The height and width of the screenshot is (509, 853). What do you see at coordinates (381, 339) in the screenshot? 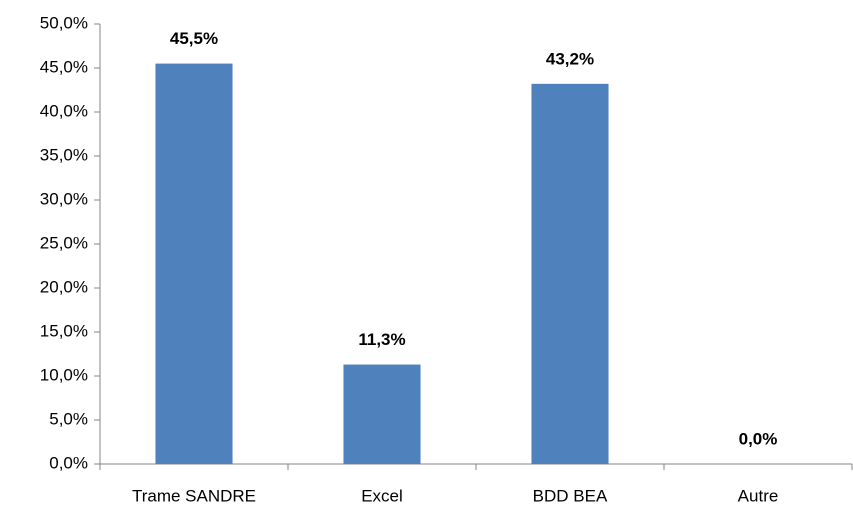
I see `value-label: 11,3%` at bounding box center [381, 339].